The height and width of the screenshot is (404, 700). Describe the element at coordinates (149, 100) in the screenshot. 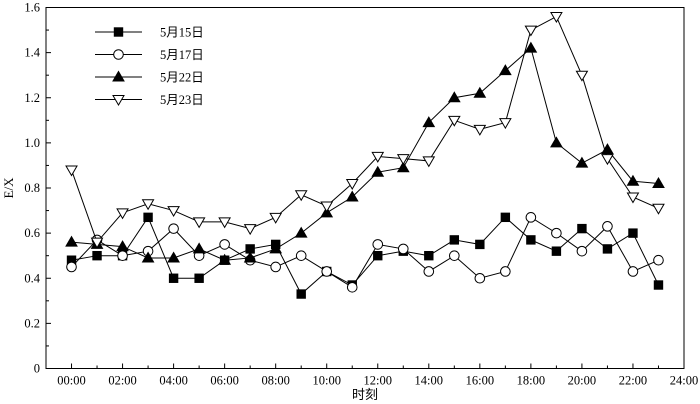

I see `legend-item: 5月23日` at that location.